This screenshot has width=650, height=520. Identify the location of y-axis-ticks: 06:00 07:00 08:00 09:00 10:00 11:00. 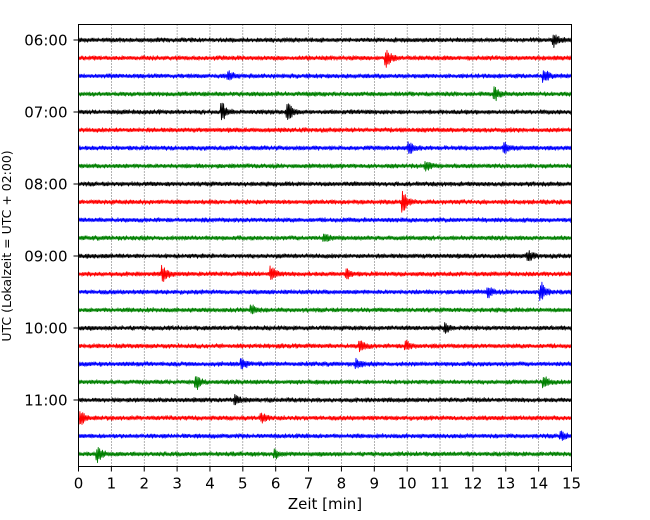
(51, 221).